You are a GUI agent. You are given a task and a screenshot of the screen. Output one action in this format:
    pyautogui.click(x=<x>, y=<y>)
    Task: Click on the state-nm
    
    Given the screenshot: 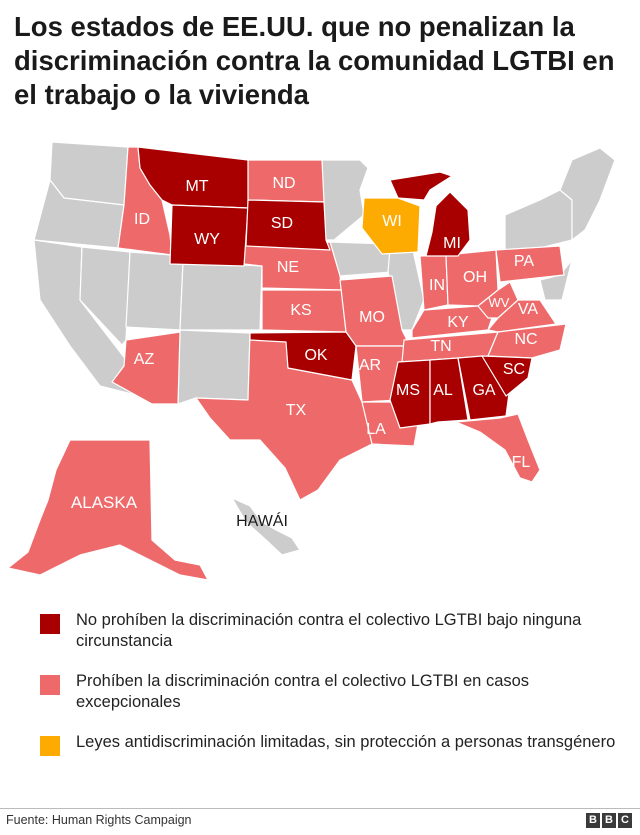 What is the action you would take?
    pyautogui.click(x=214, y=367)
    